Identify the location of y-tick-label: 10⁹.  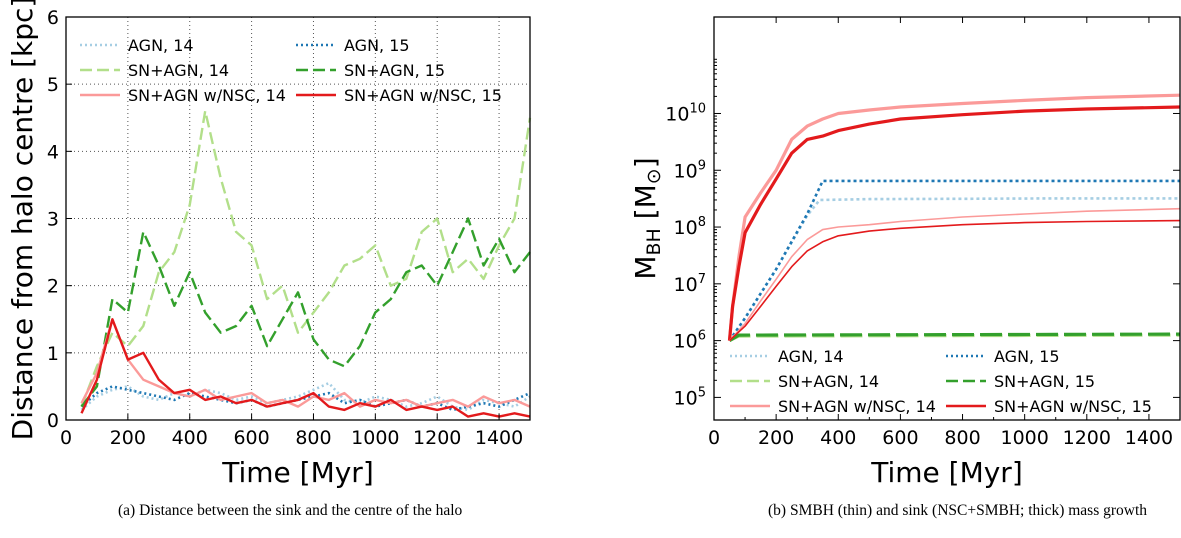
(690, 170).